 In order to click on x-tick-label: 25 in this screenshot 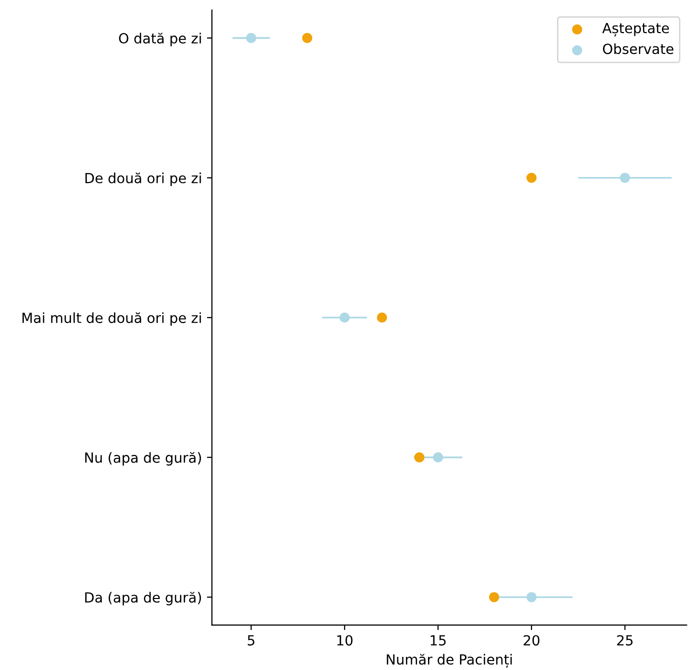, I will do `click(625, 640)`.